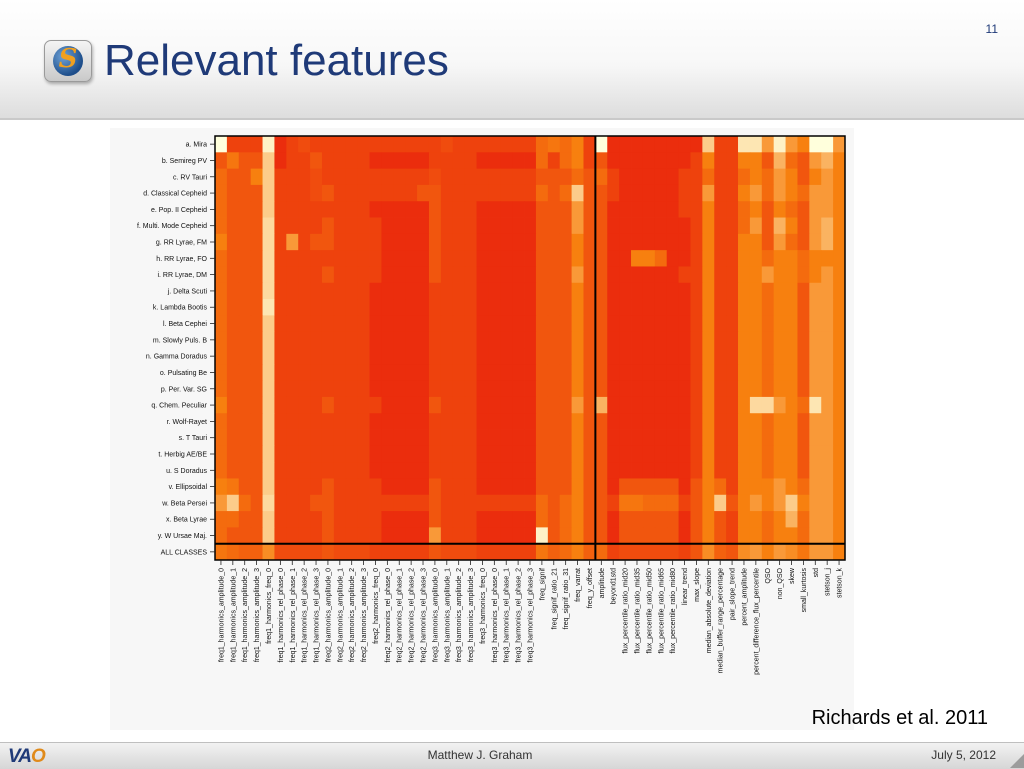  What do you see at coordinates (352, 615) in the screenshot?
I see `x-tick-label: freq2_harmonics_amplitude_2` at bounding box center [352, 615].